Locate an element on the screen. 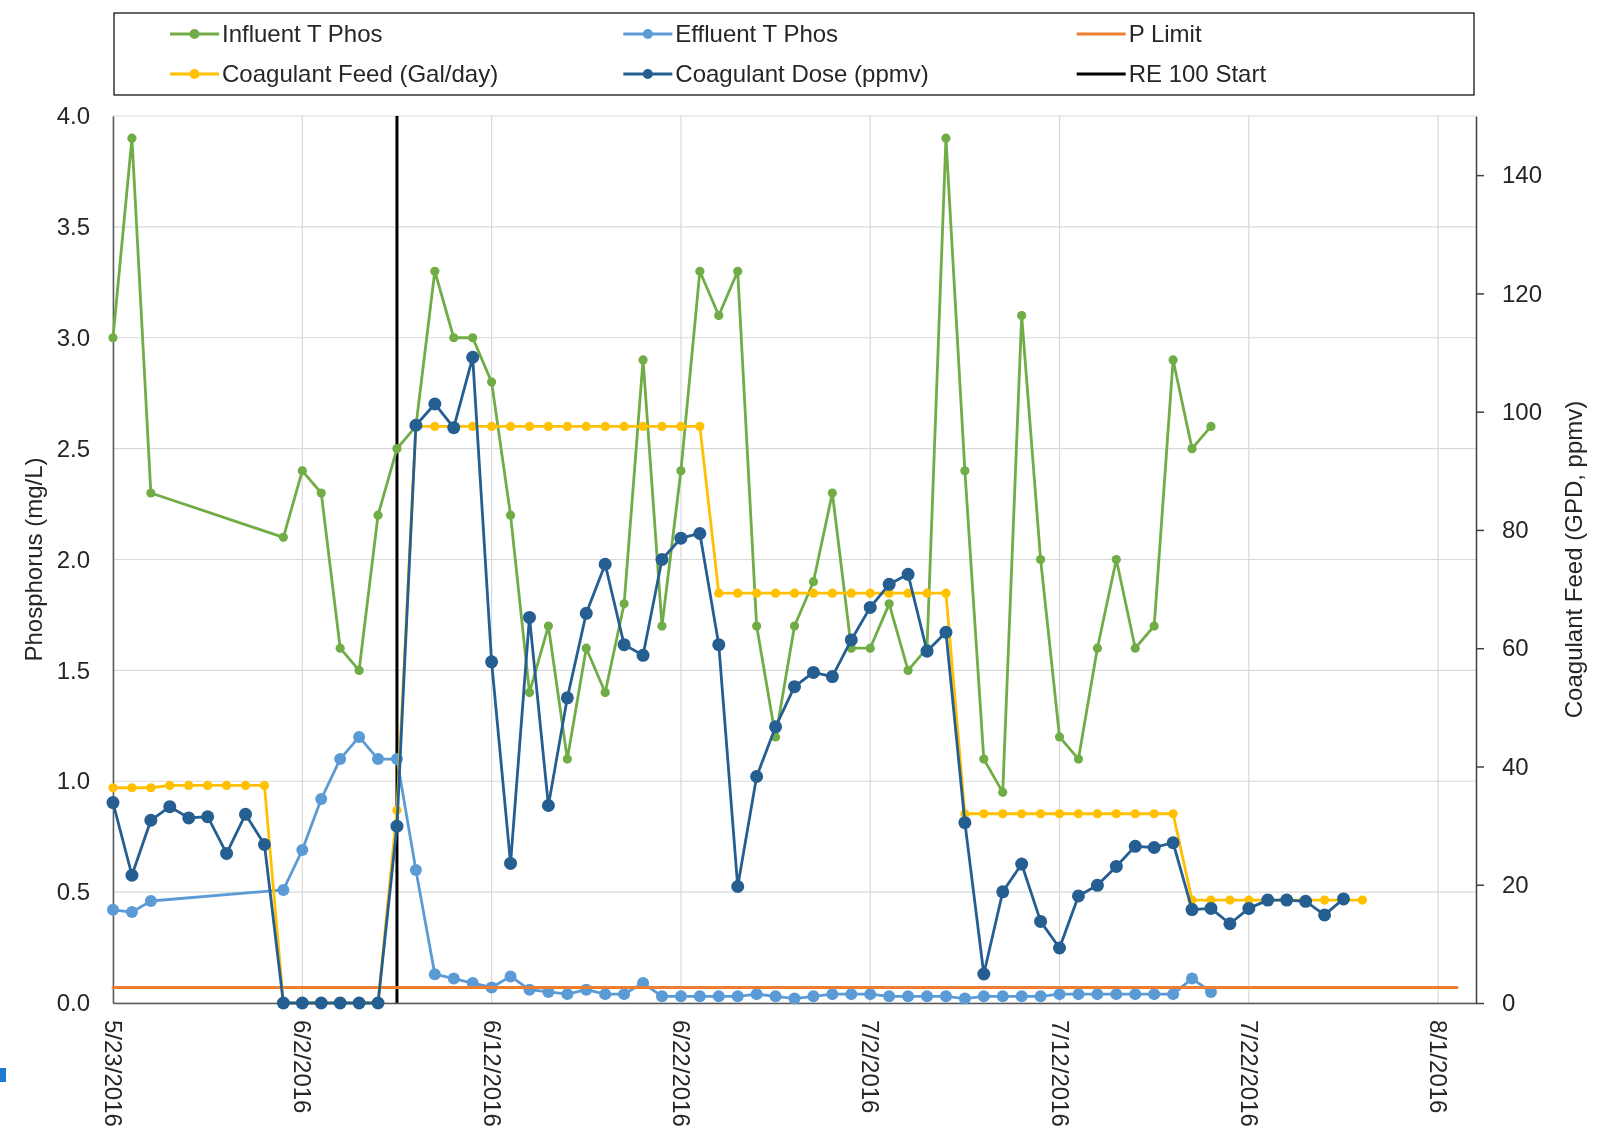 The width and height of the screenshot is (1598, 1138). y2-tick-label: 80 is located at coordinates (1515, 530).